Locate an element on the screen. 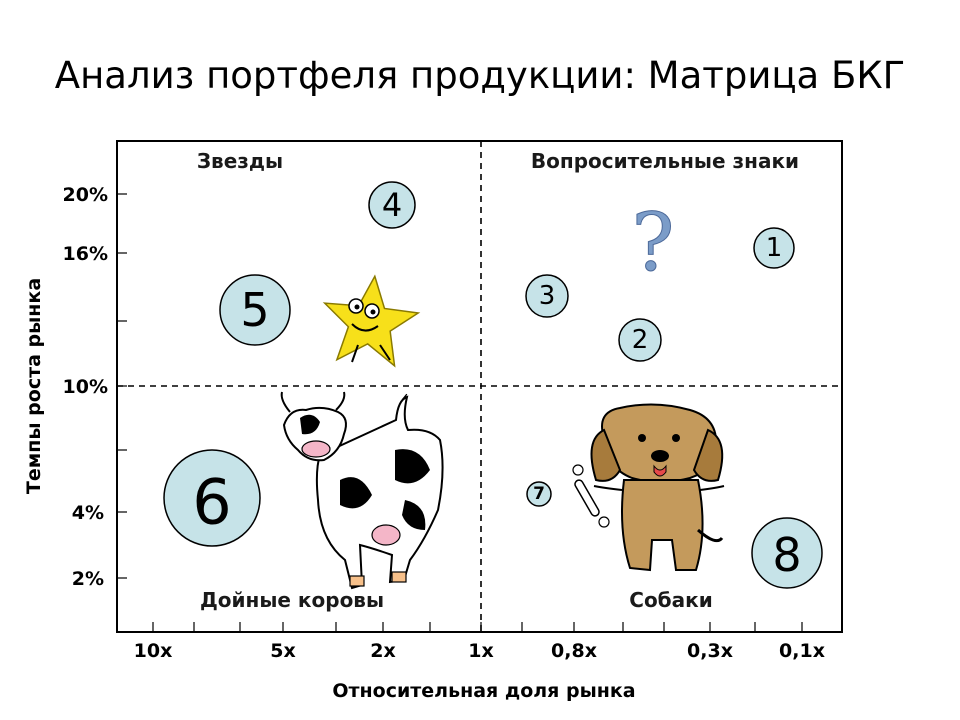 The width and height of the screenshot is (960, 720). star-icon is located at coordinates (371, 321).